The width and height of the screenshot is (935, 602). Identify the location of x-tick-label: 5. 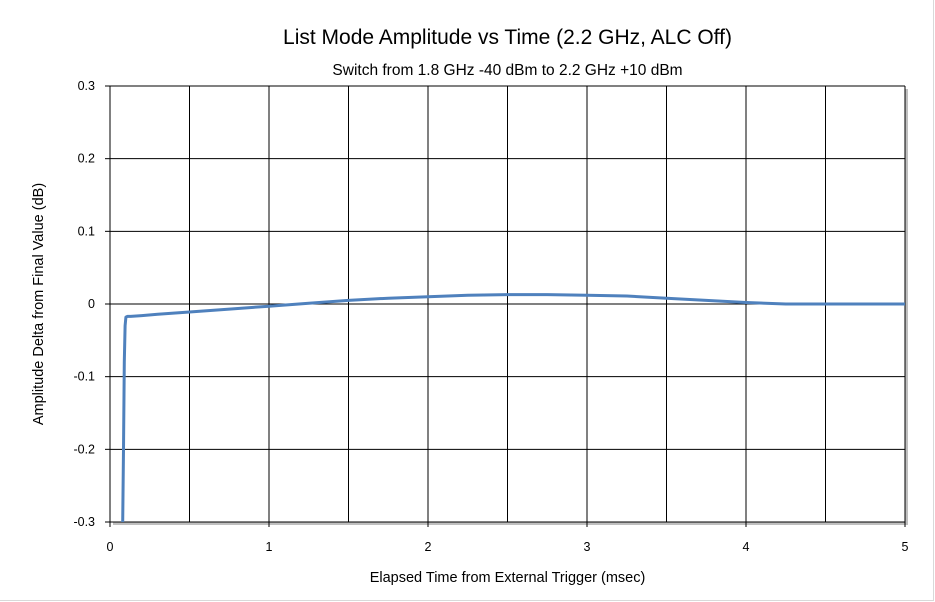
(905, 547).